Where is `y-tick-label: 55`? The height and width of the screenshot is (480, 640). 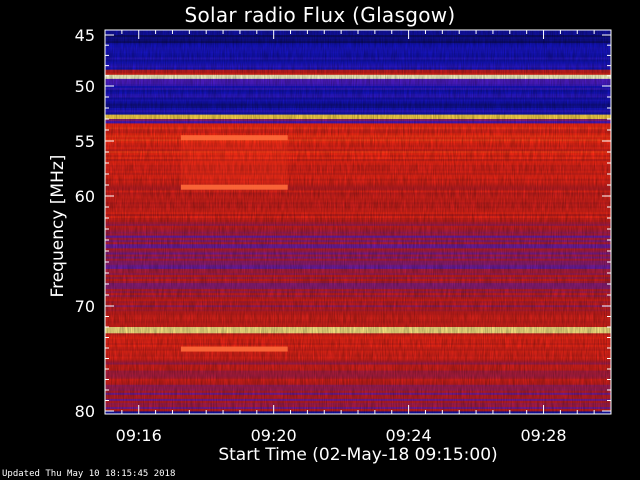 y-tick-label: 55 is located at coordinates (85, 141).